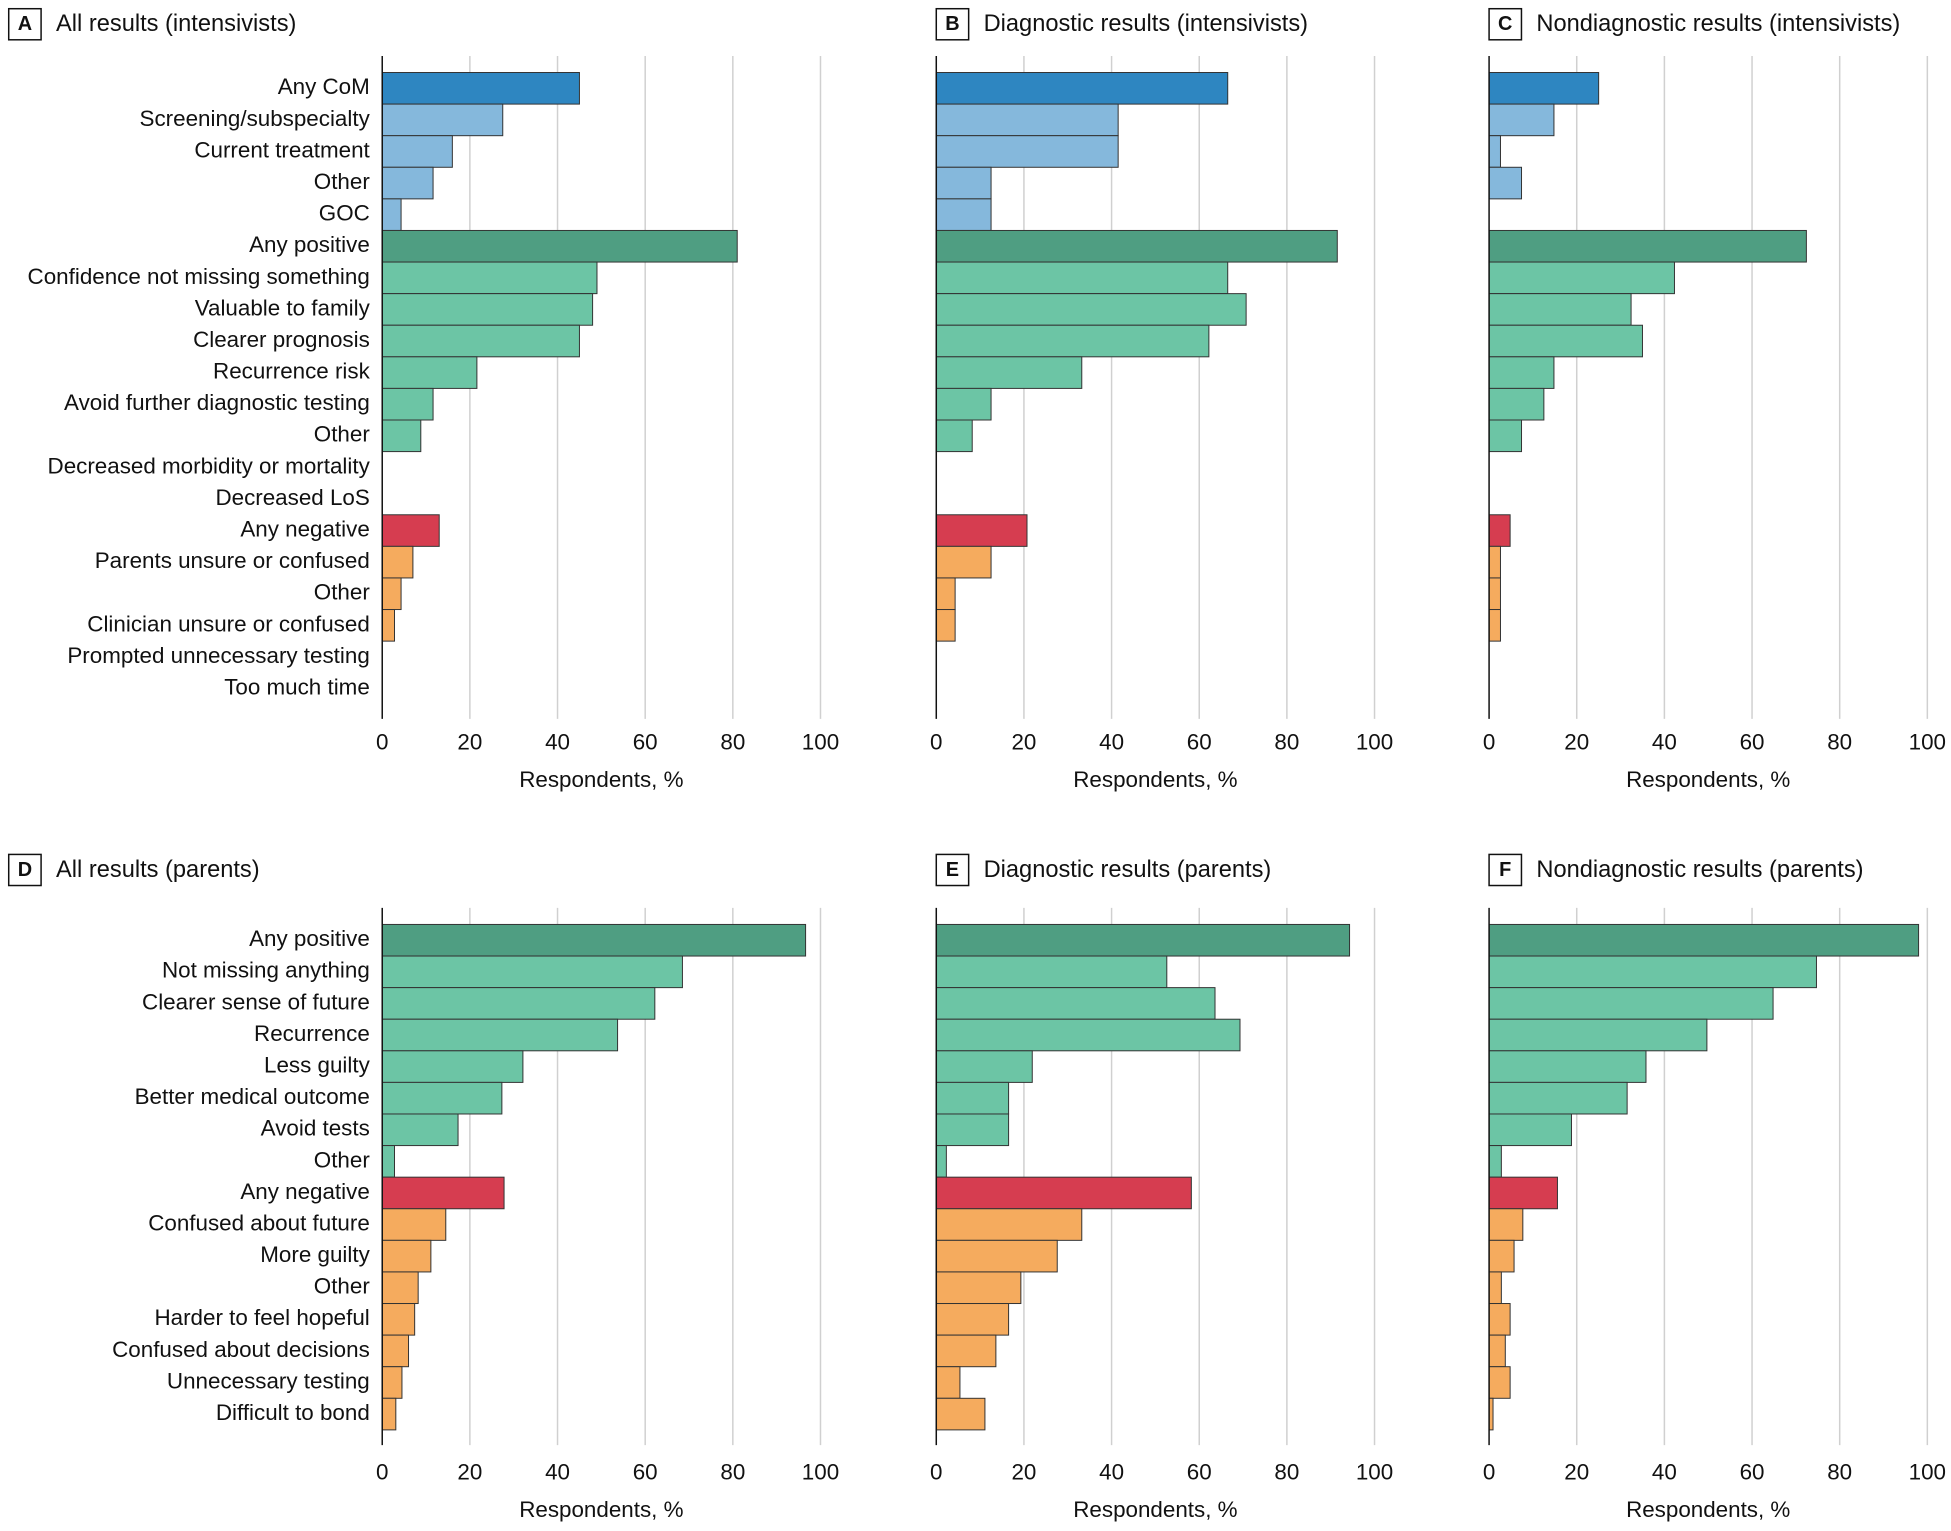  I want to click on category-label: Decreased morbidity or mortality, so click(209, 465).